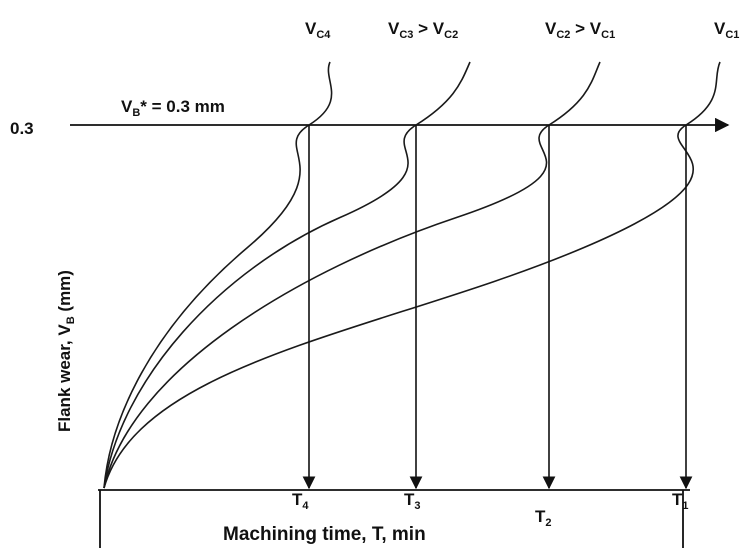 This screenshot has height=548, width=754. I want to click on x-tick-label-3: T2, so click(543, 518).